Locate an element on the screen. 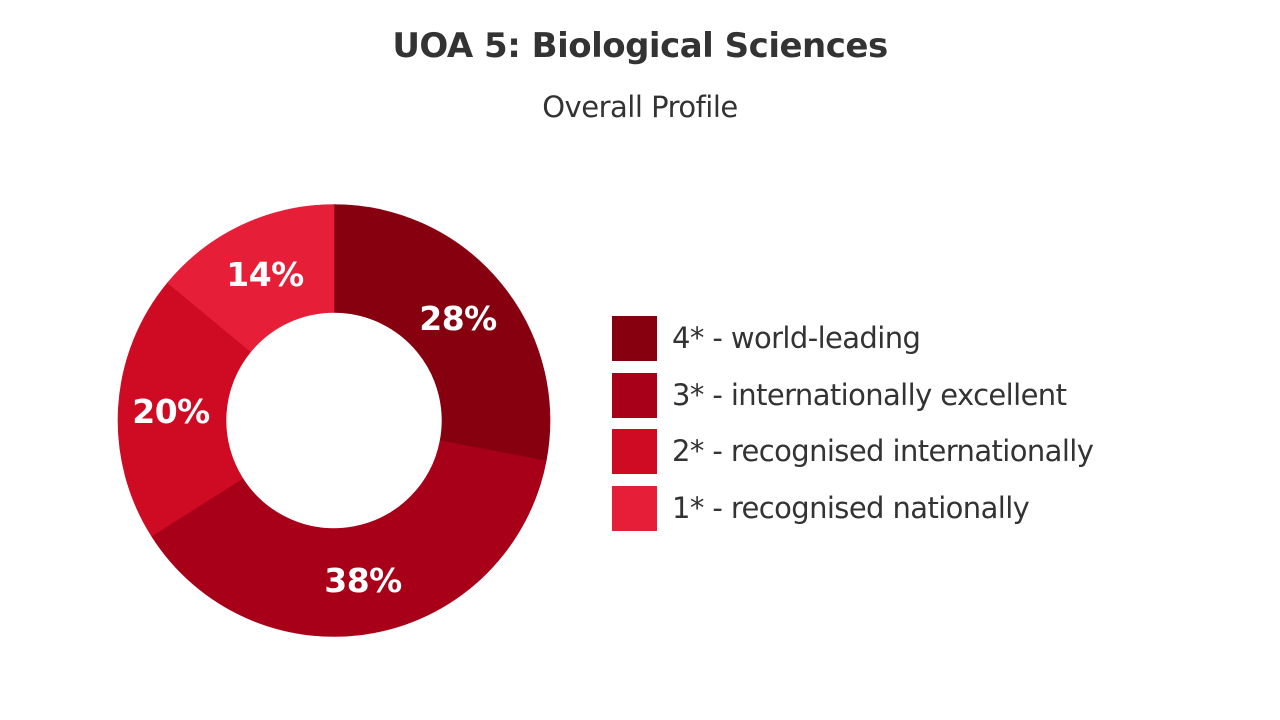 Image resolution: width=1280 pixels, height=720 pixels. slice-label-1star: 14% is located at coordinates (265, 274).